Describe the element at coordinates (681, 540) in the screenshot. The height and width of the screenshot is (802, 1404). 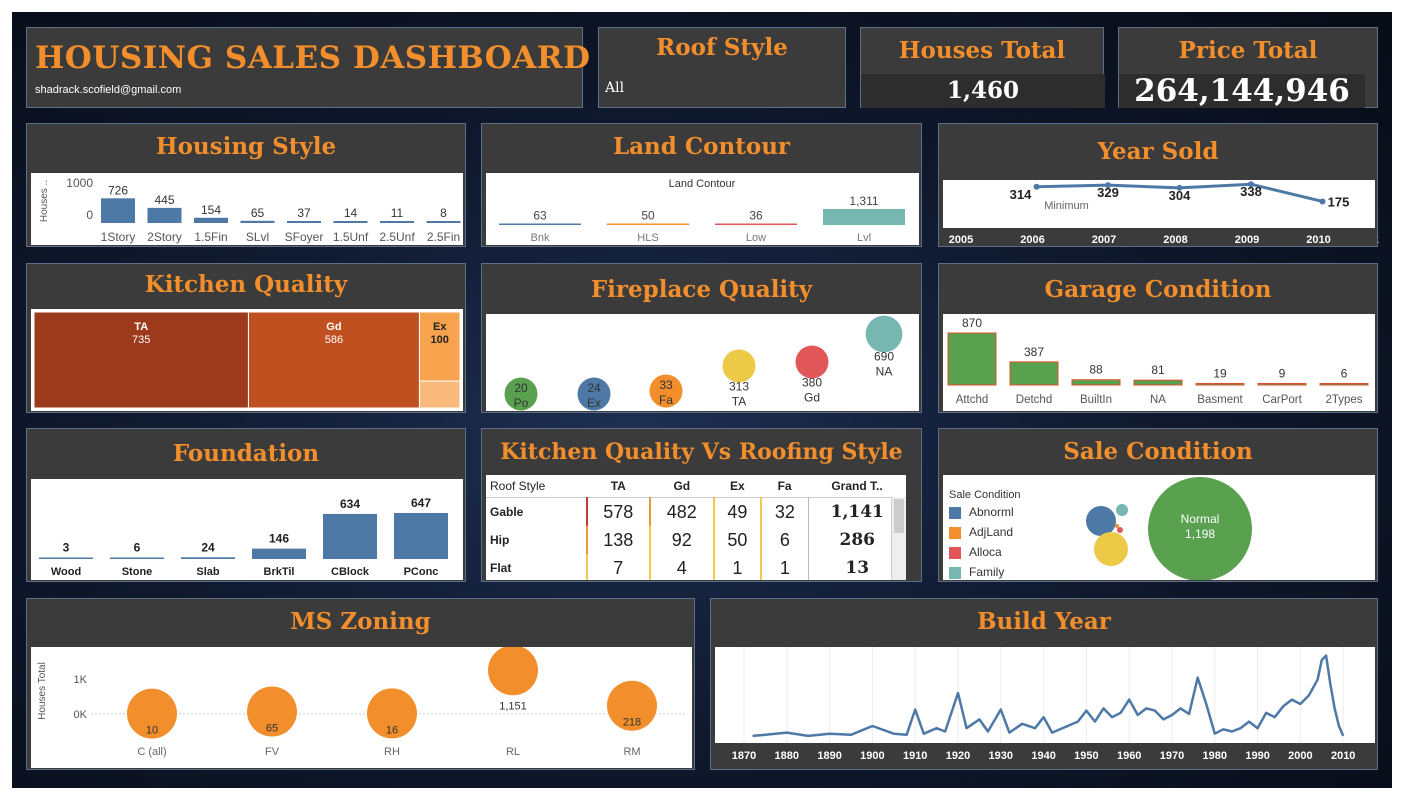
I see `table-cell: 92` at that location.